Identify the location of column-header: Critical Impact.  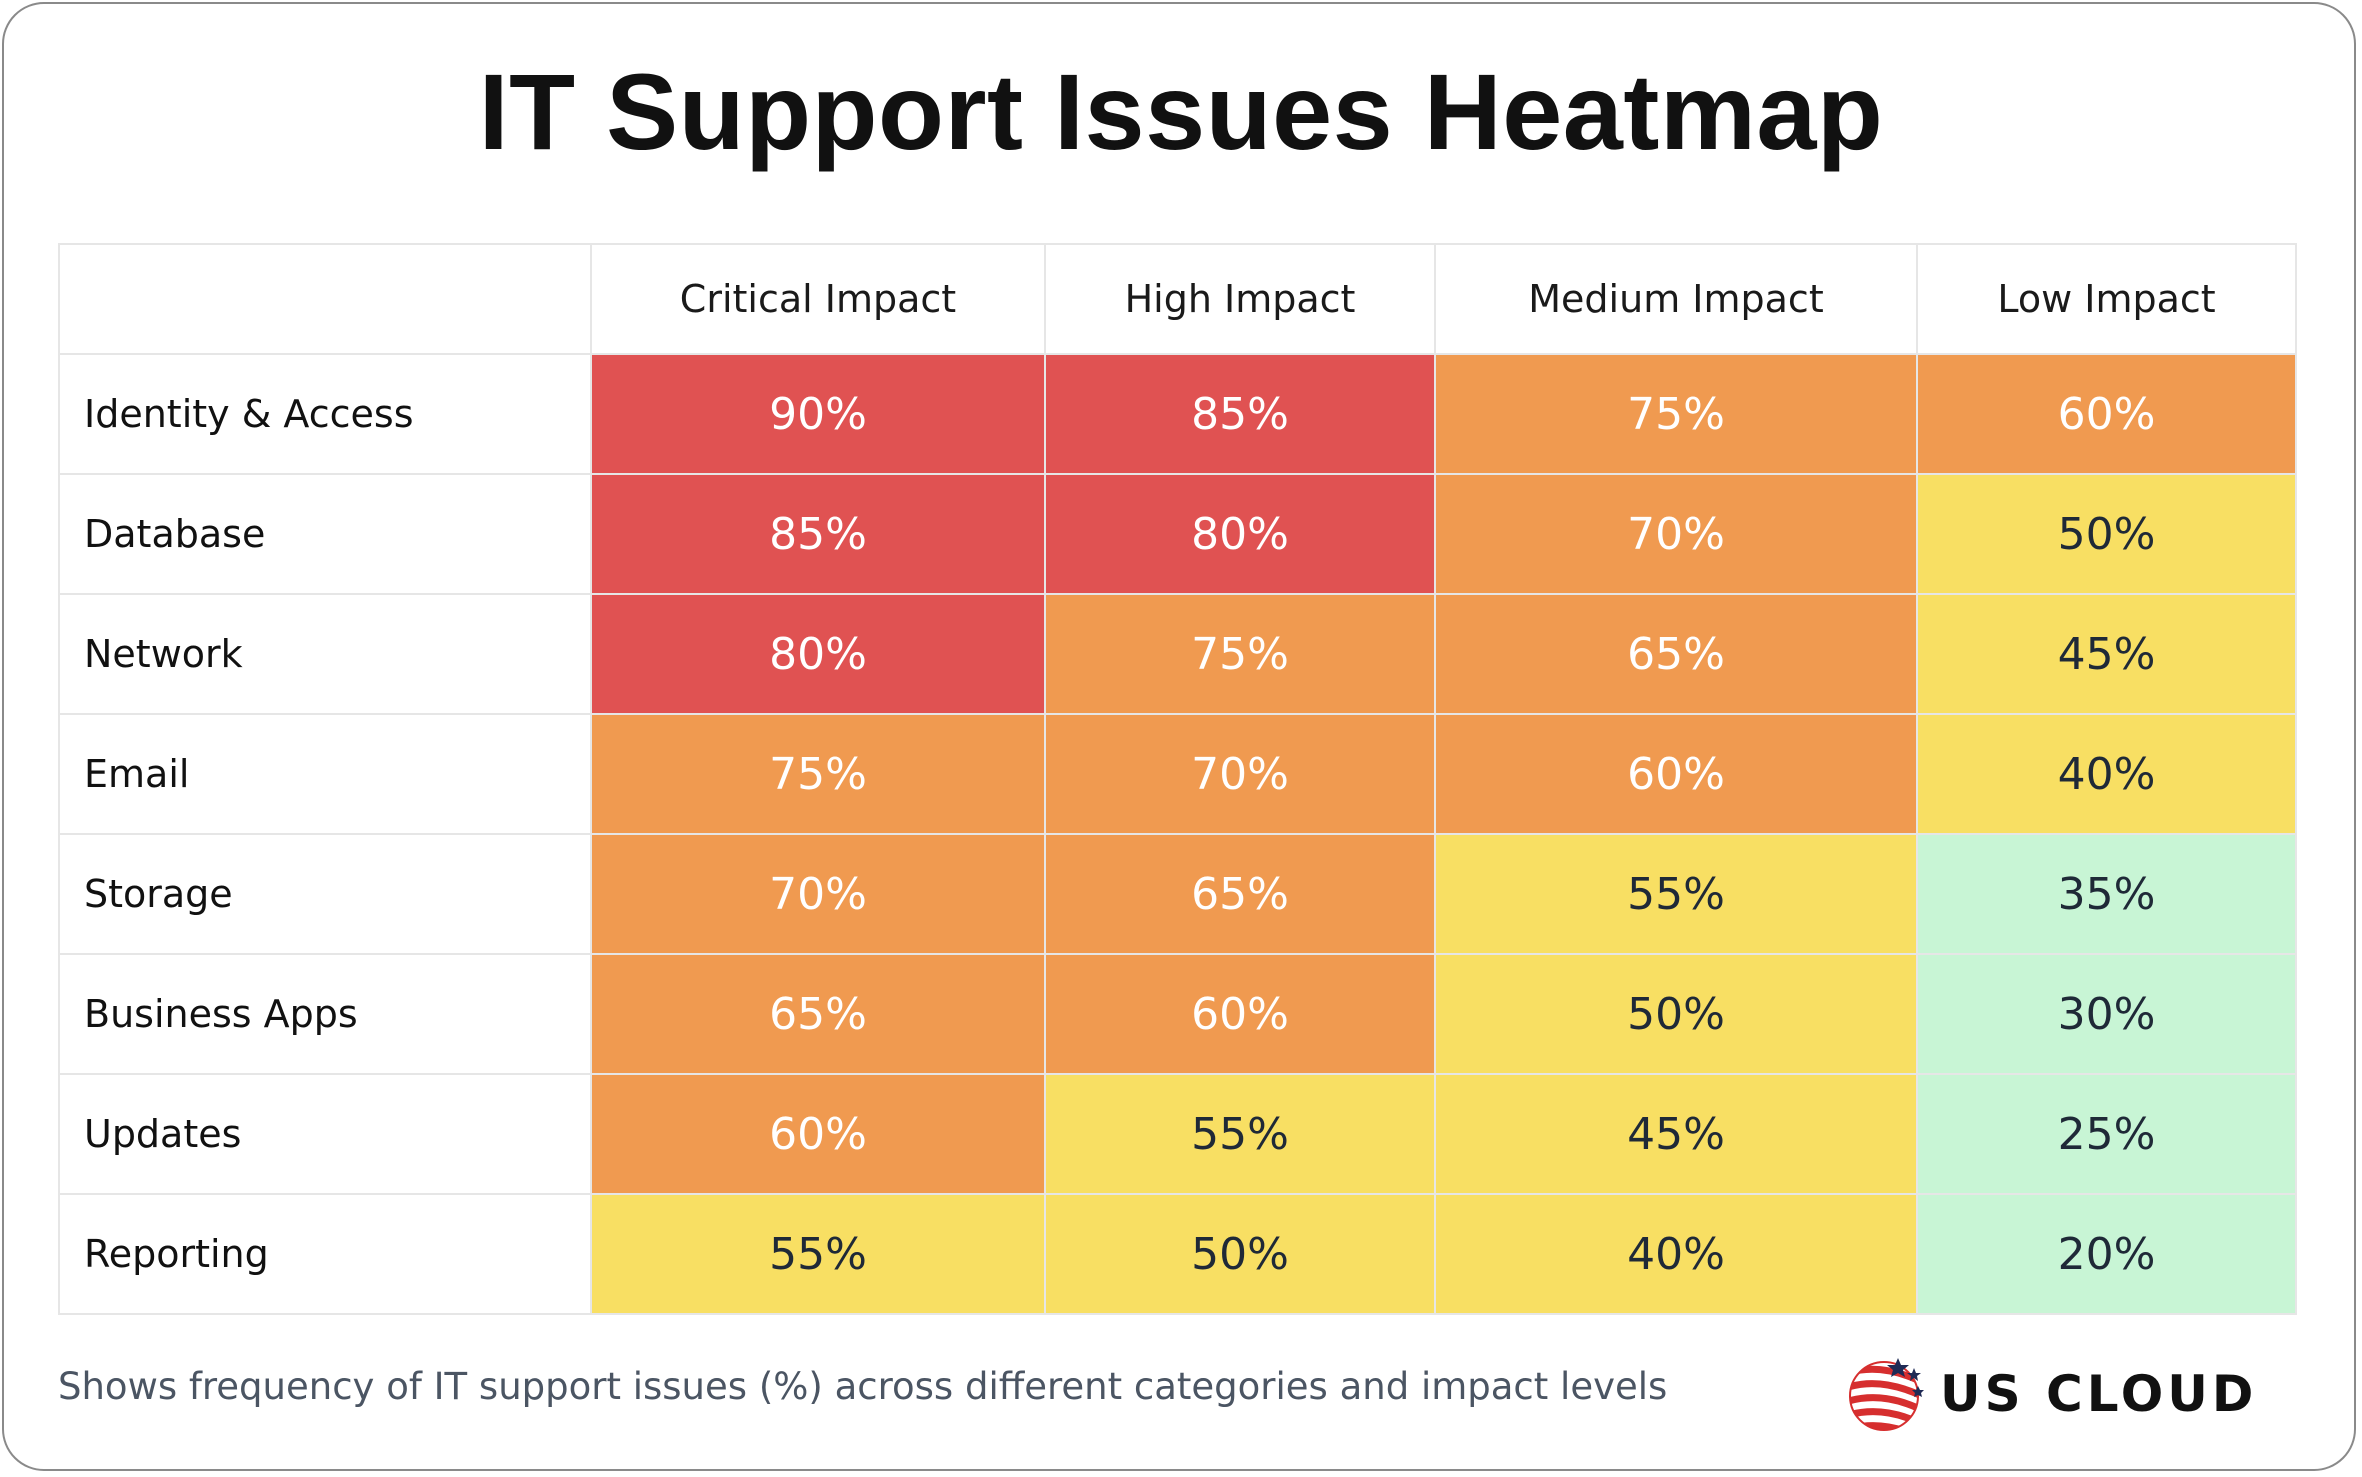
(818, 299).